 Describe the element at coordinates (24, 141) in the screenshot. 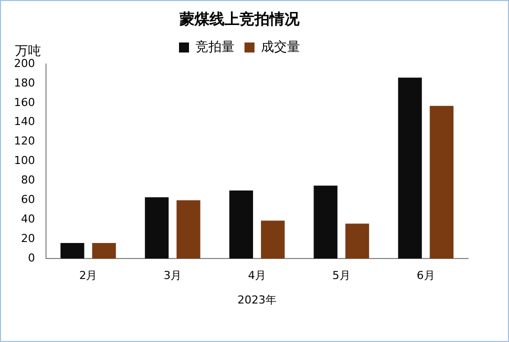

I see `y-tick-label: 120` at that location.